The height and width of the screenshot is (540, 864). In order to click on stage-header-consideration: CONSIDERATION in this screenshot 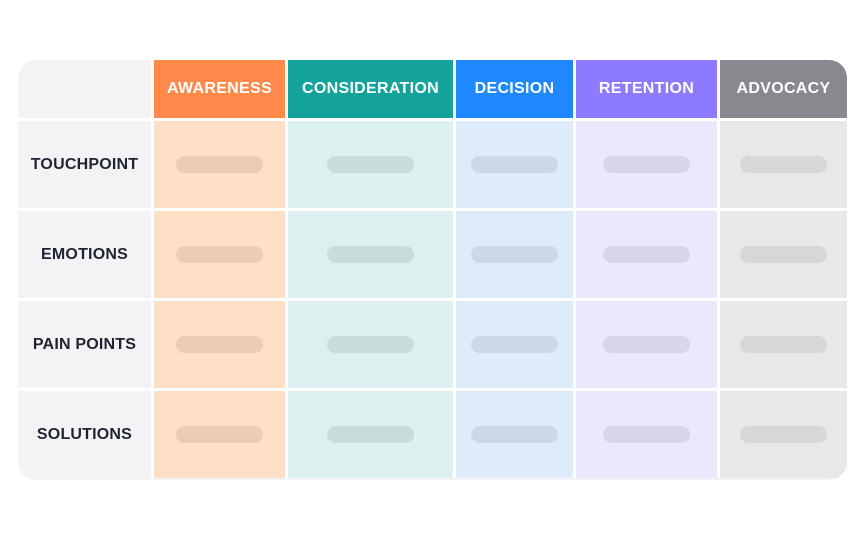, I will do `click(369, 89)`.